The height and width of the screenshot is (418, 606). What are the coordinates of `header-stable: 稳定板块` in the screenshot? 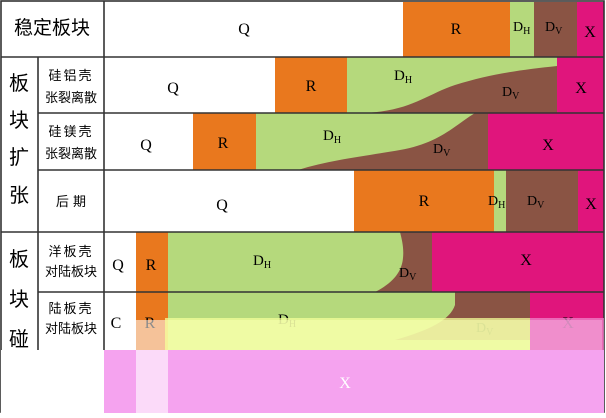 It's located at (52, 28).